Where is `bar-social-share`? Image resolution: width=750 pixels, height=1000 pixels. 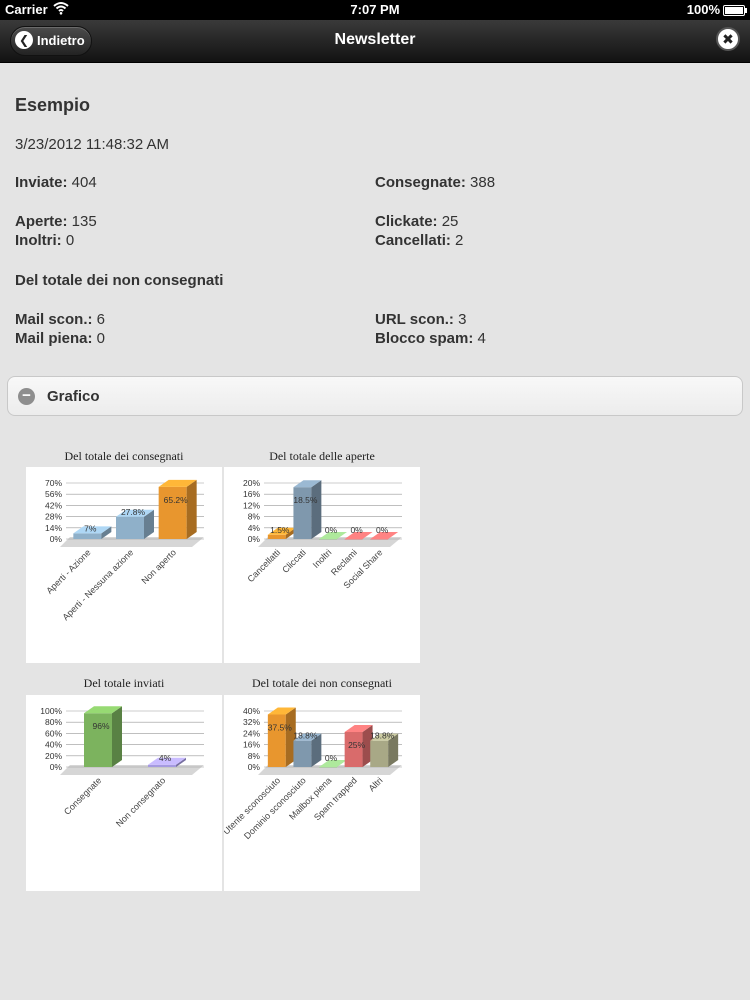 bar-social-share is located at coordinates (384, 536).